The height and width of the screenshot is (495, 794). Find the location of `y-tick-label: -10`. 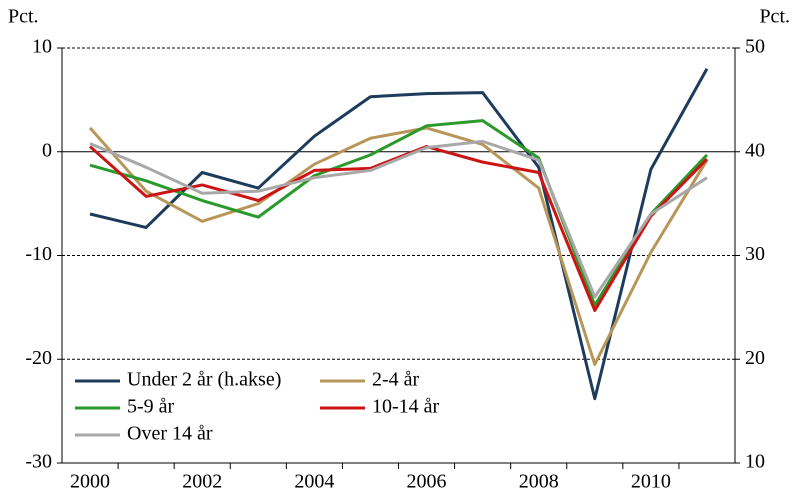

y-tick-label: -10 is located at coordinates (38, 254).